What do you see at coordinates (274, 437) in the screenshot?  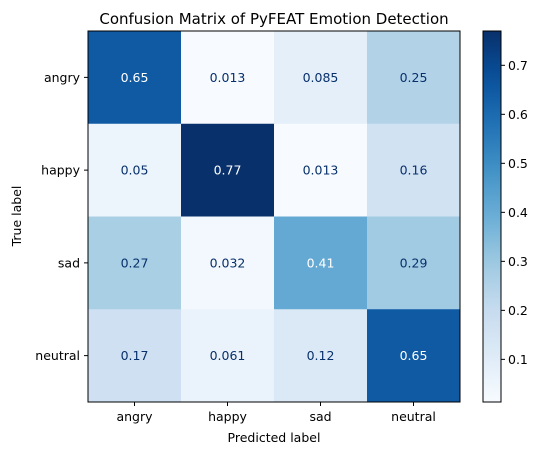 I see `x-axis-label: Predicted label` at bounding box center [274, 437].